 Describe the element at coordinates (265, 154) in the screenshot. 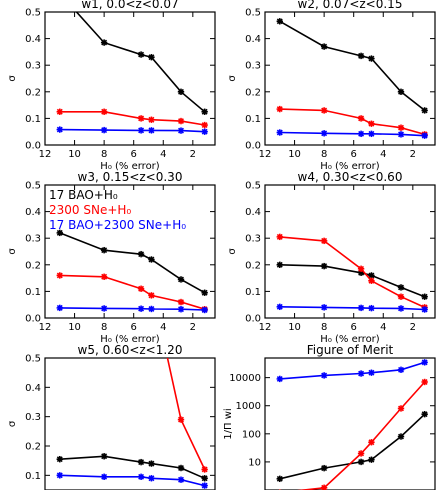

I see `panel-2-xtick-label: 12` at that location.